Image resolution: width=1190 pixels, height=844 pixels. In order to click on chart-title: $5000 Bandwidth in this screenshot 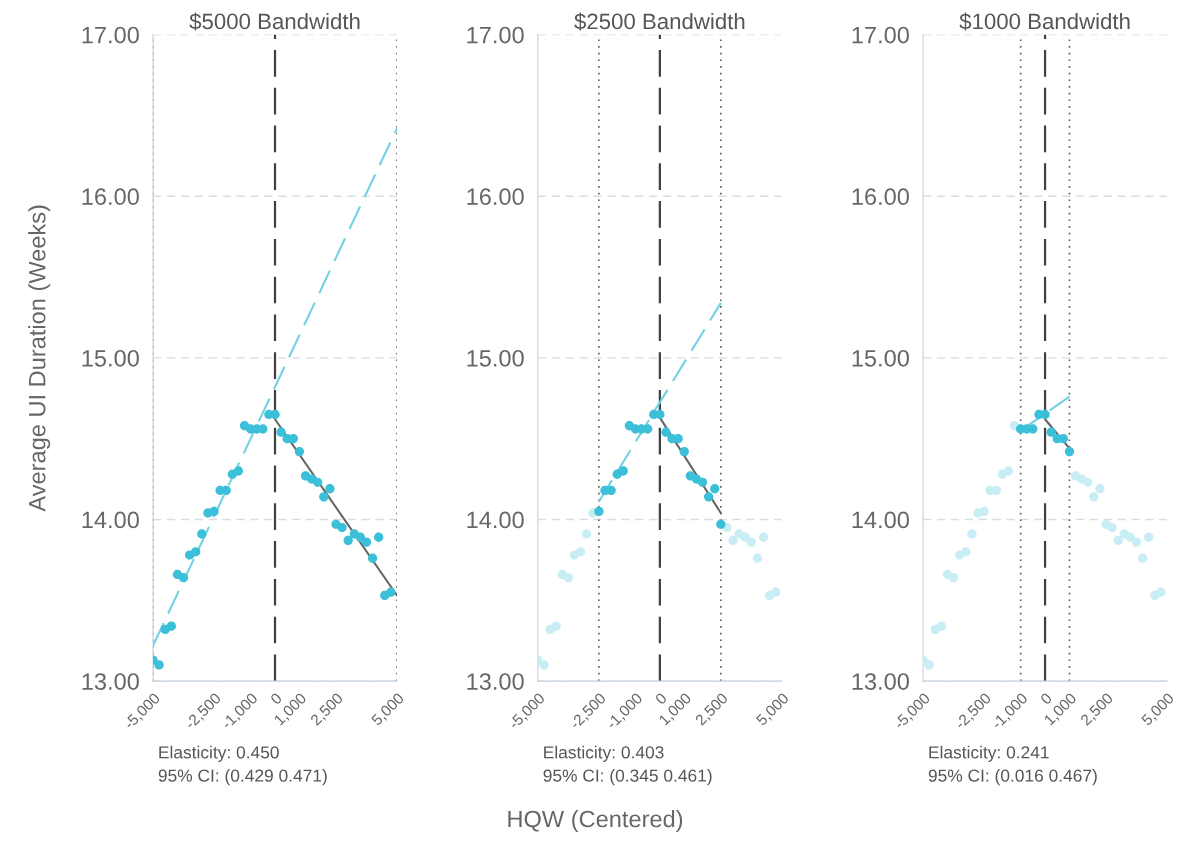, I will do `click(274, 21)`.